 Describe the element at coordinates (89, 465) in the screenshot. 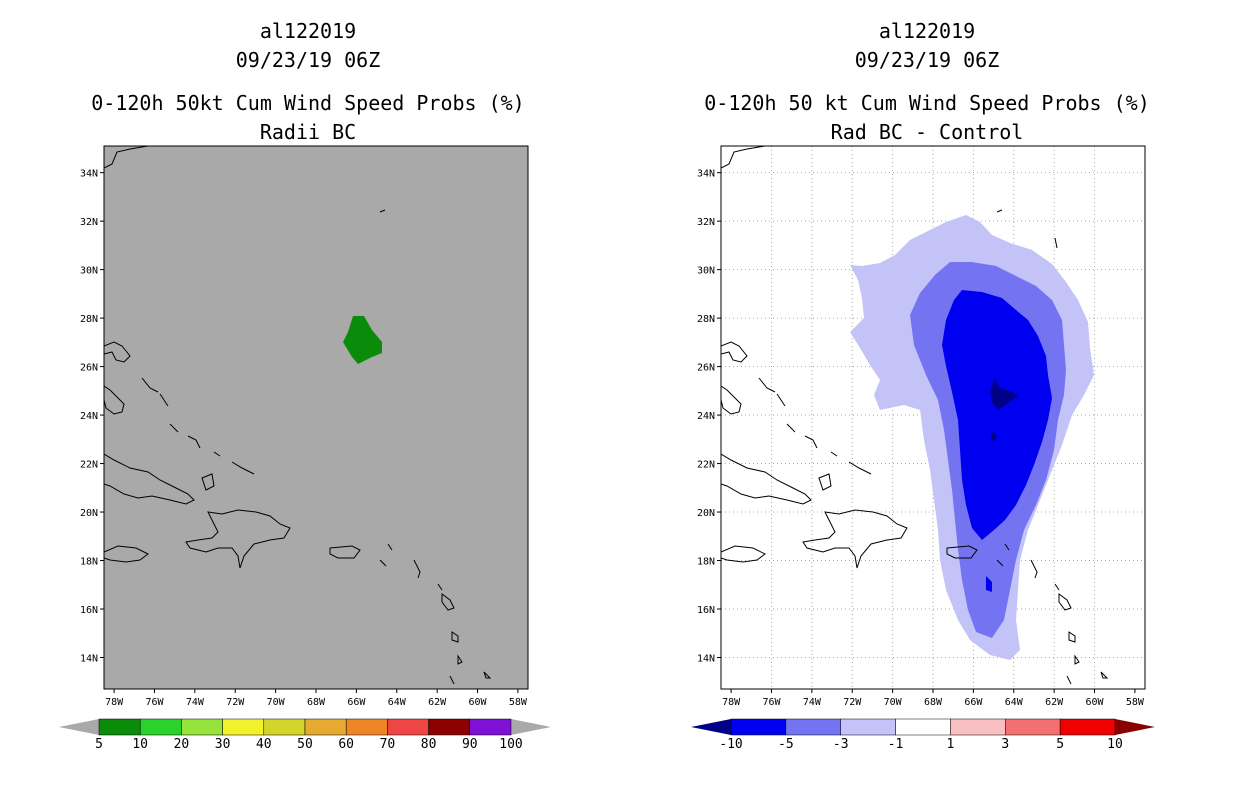

I see `left-y-tick-label: 22N` at that location.